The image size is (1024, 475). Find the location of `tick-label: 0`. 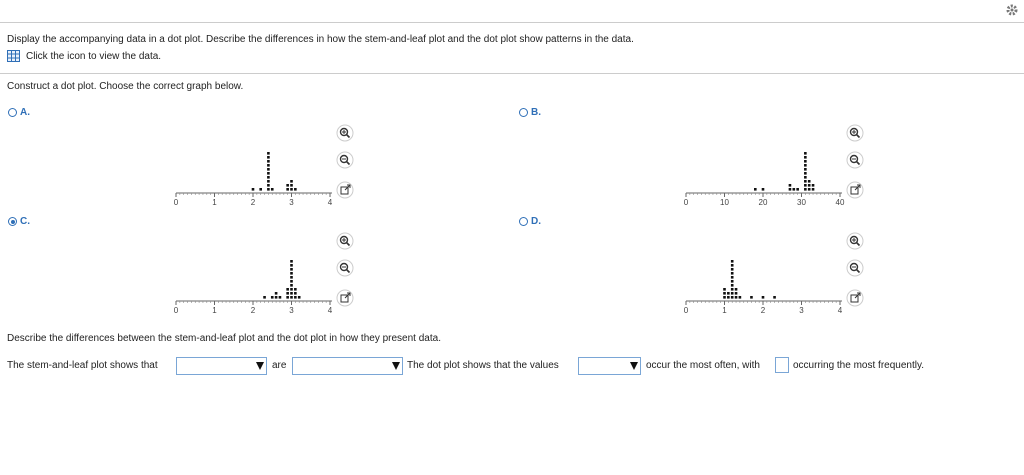

tick-label: 0 is located at coordinates (176, 202).